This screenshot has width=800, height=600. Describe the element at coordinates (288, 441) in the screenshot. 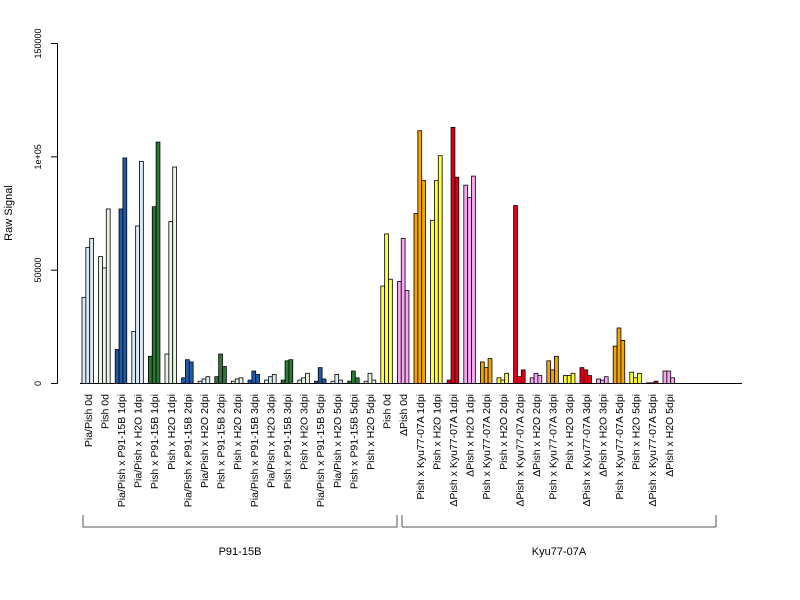

I see `x-tick-label: Pish x P91-15B 3dpi` at that location.